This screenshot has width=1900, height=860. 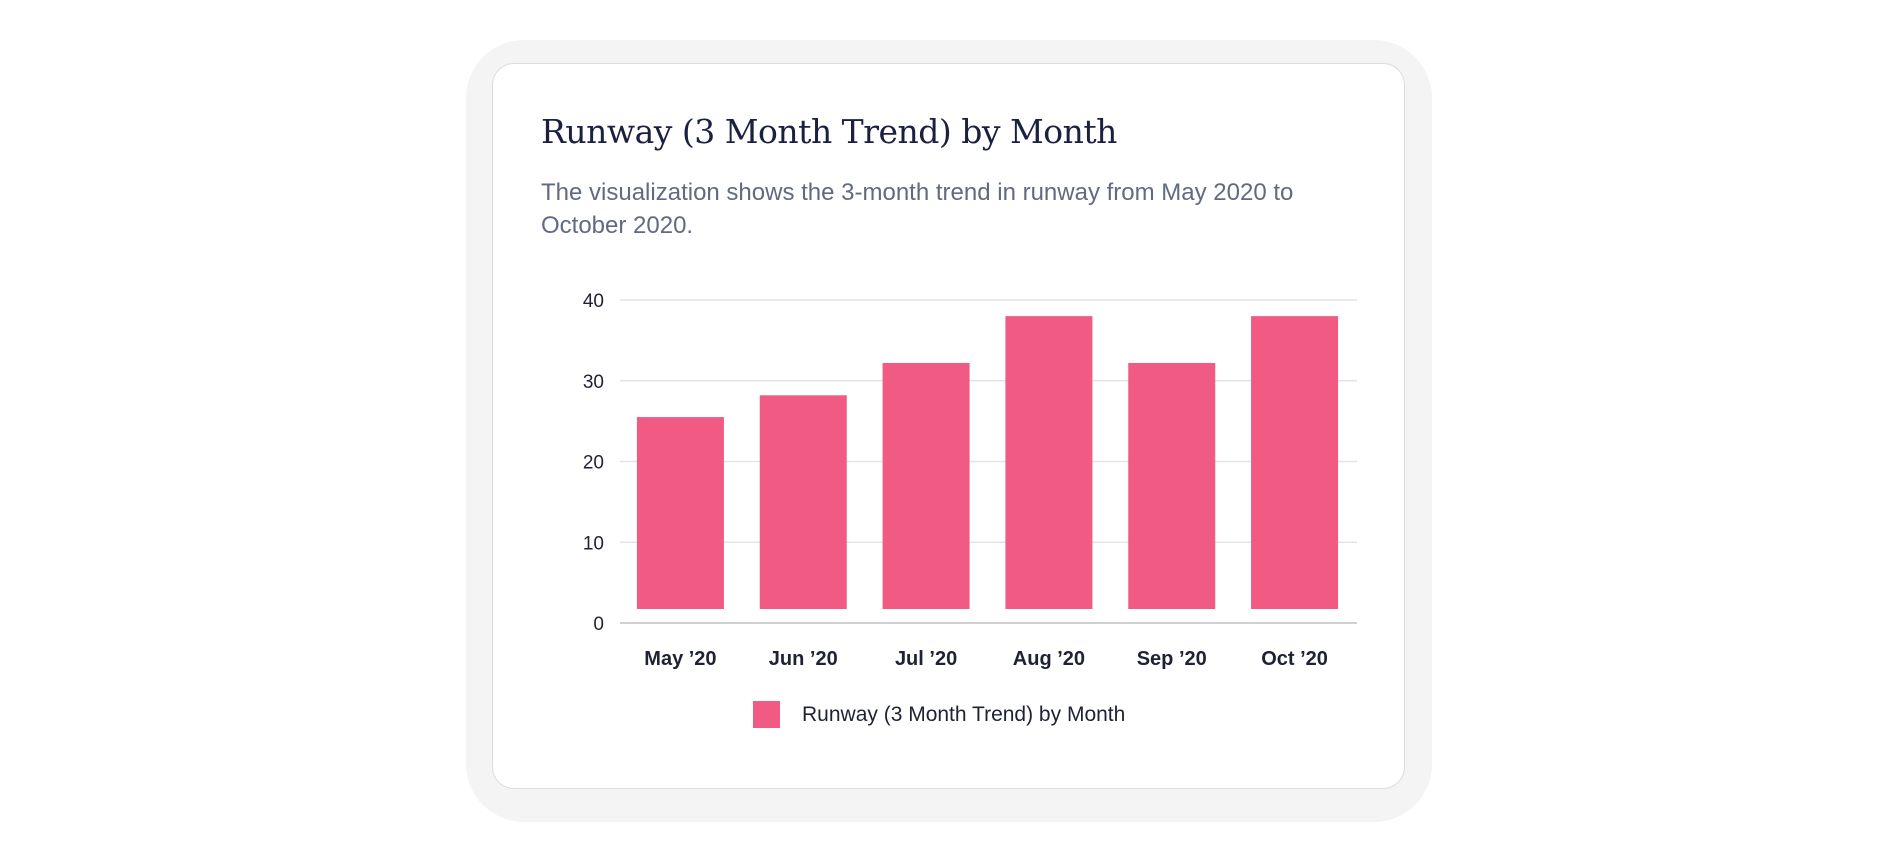 I want to click on y-axis-ticks: 0 10 20 30 40, so click(x=593, y=463).